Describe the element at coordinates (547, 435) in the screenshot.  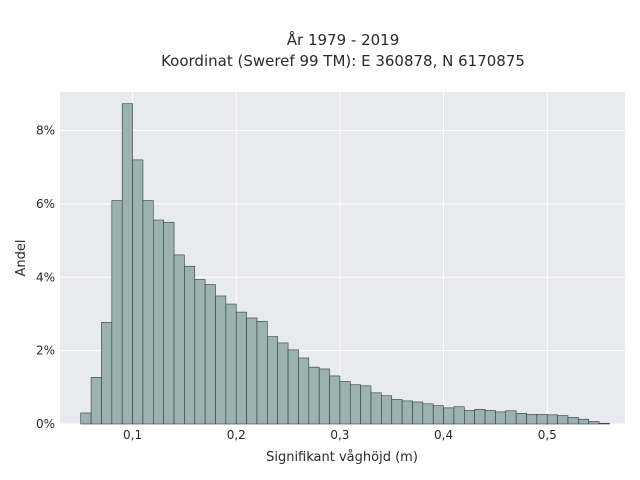
I see `x-tick-label: 0,5` at that location.